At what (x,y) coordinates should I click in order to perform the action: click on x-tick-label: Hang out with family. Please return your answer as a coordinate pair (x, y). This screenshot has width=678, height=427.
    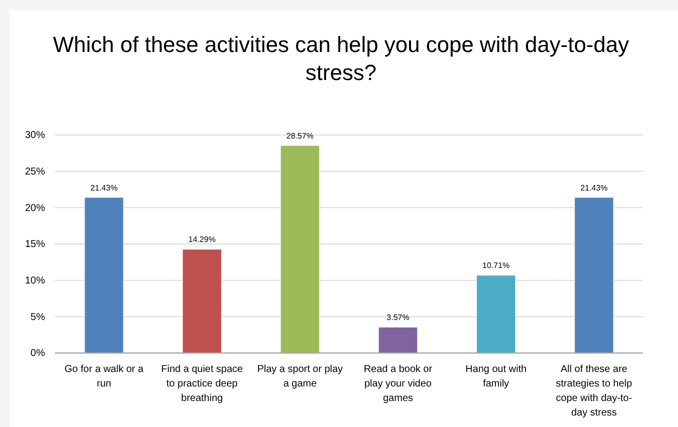
    Looking at the image, I should click on (496, 377).